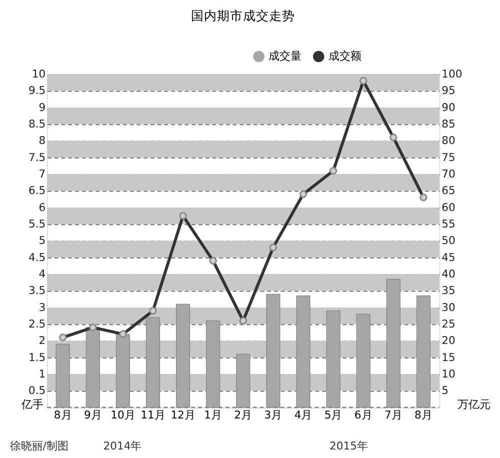 Image resolution: width=500 pixels, height=458 pixels. I want to click on y-tick-label: 9, so click(42, 107).